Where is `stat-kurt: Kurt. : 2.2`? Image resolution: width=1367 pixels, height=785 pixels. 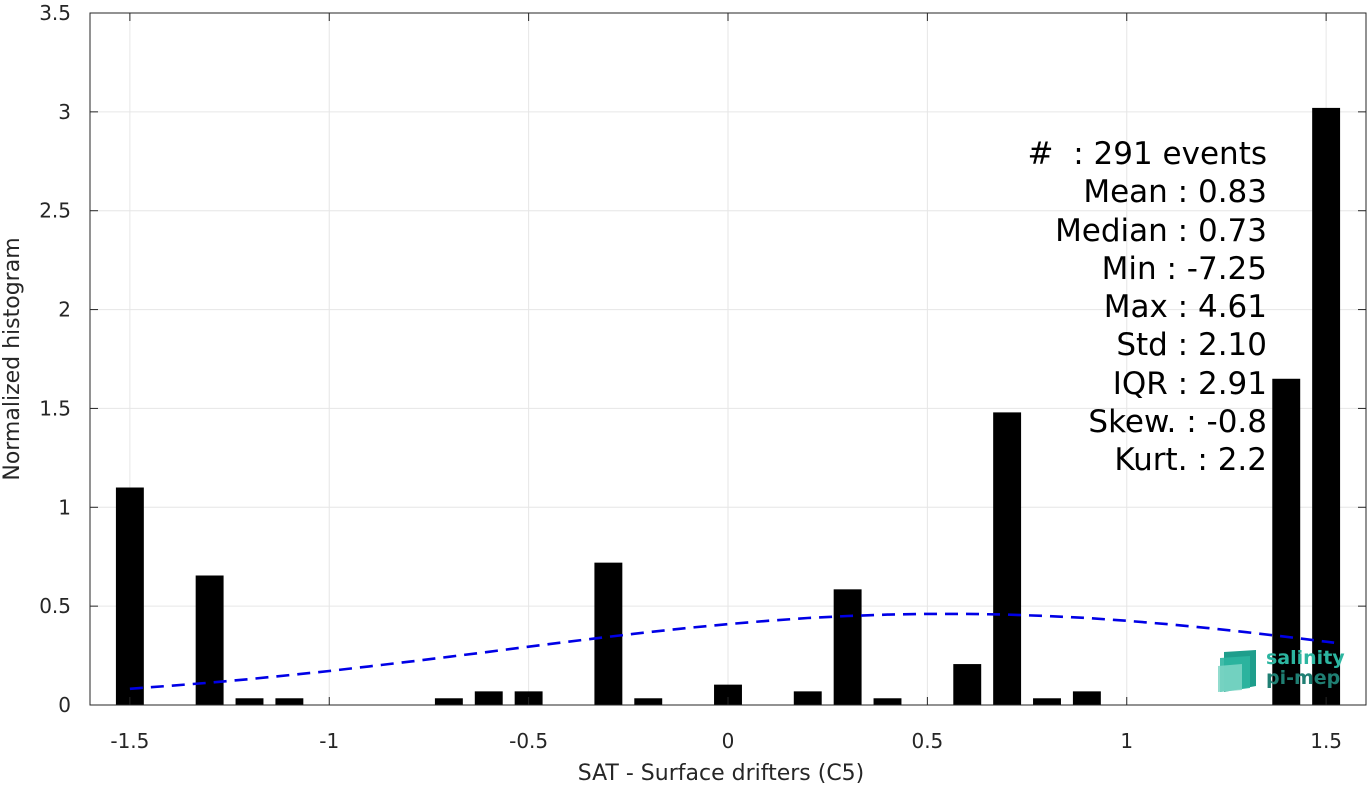 stat-kurt: Kurt. : 2.2 is located at coordinates (1190, 460).